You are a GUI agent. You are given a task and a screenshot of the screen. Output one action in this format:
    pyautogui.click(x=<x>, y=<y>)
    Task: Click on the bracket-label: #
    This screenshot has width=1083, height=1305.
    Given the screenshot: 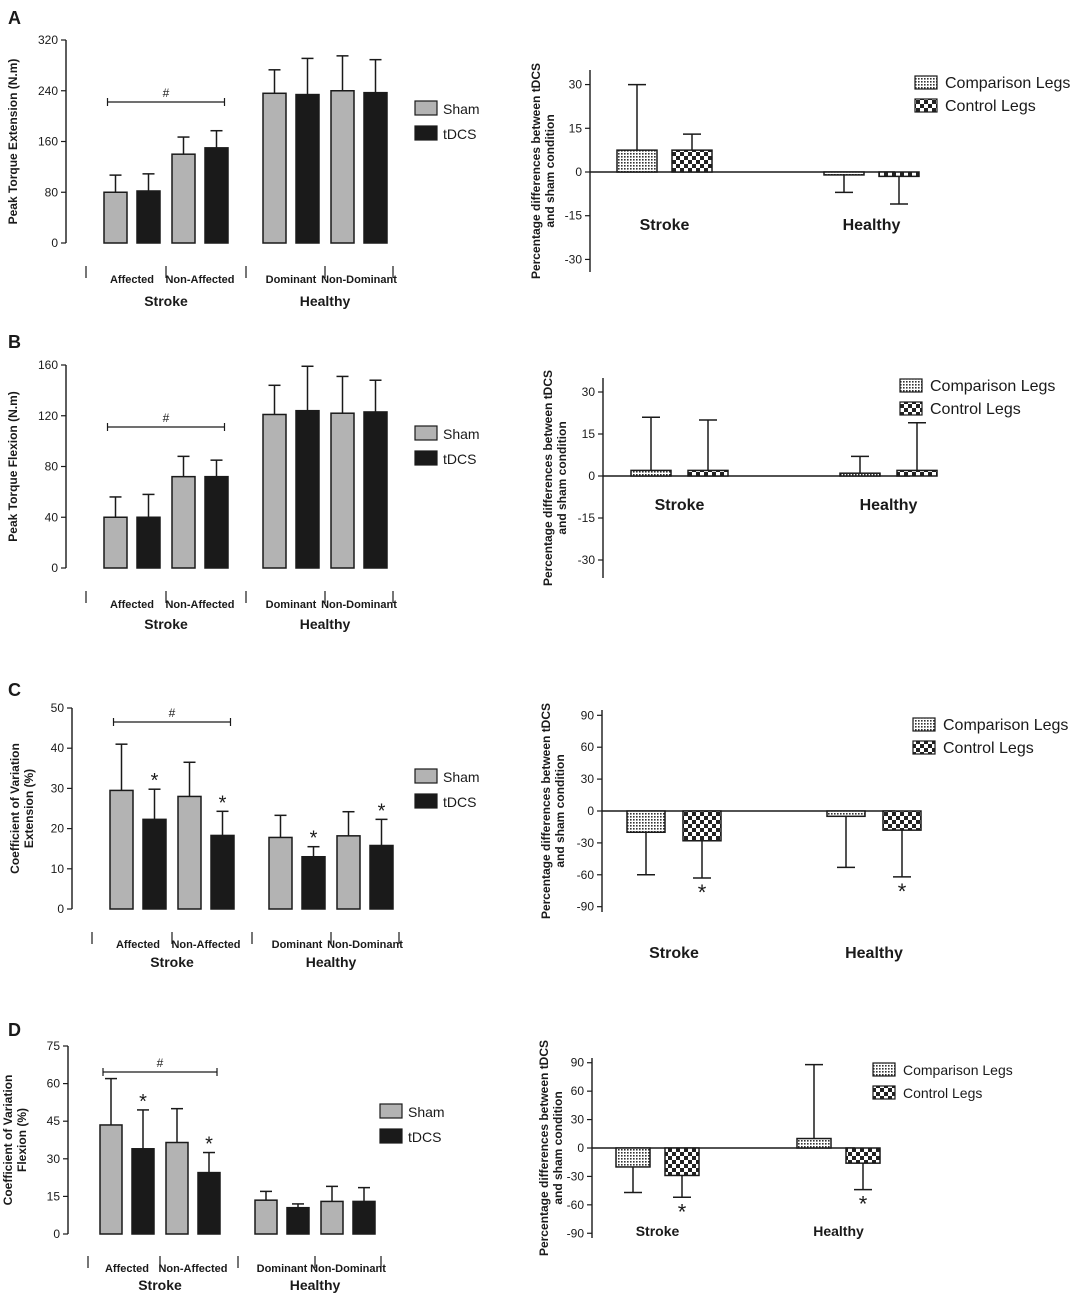 What is the action you would take?
    pyautogui.click(x=172, y=713)
    